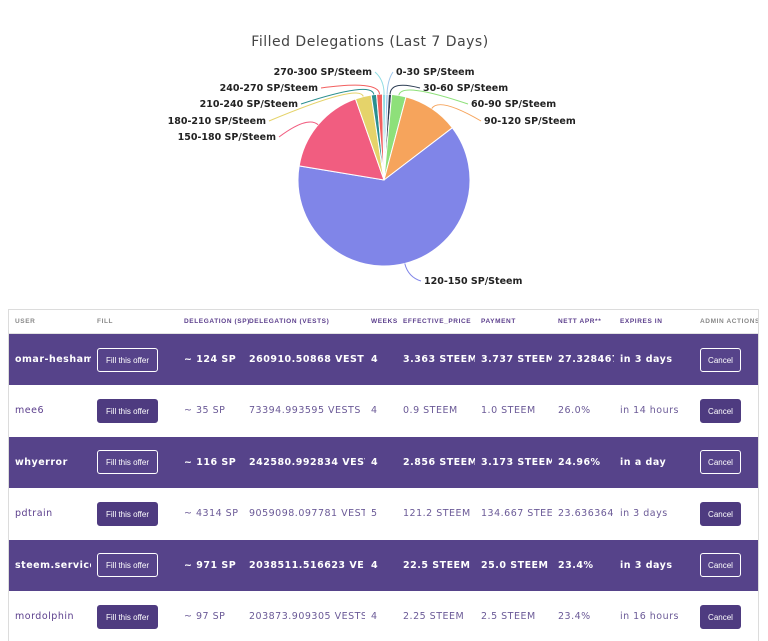 This screenshot has height=641, width=768. Describe the element at coordinates (374, 514) in the screenshot. I see `weeks: 5` at that location.